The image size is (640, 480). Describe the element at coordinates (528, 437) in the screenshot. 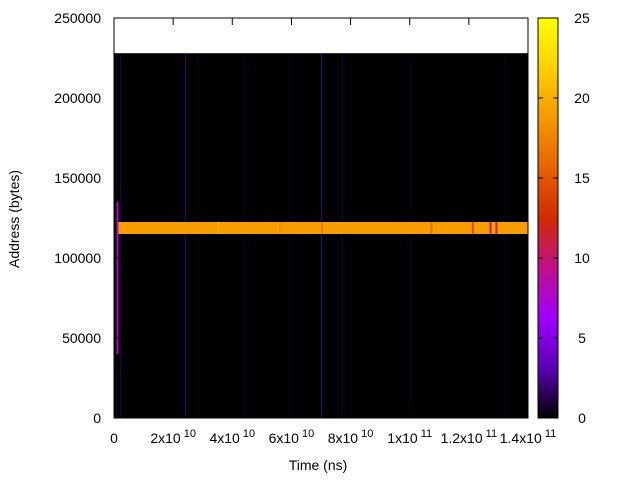

I see `x-tick-label: 1.4x10 11` at that location.